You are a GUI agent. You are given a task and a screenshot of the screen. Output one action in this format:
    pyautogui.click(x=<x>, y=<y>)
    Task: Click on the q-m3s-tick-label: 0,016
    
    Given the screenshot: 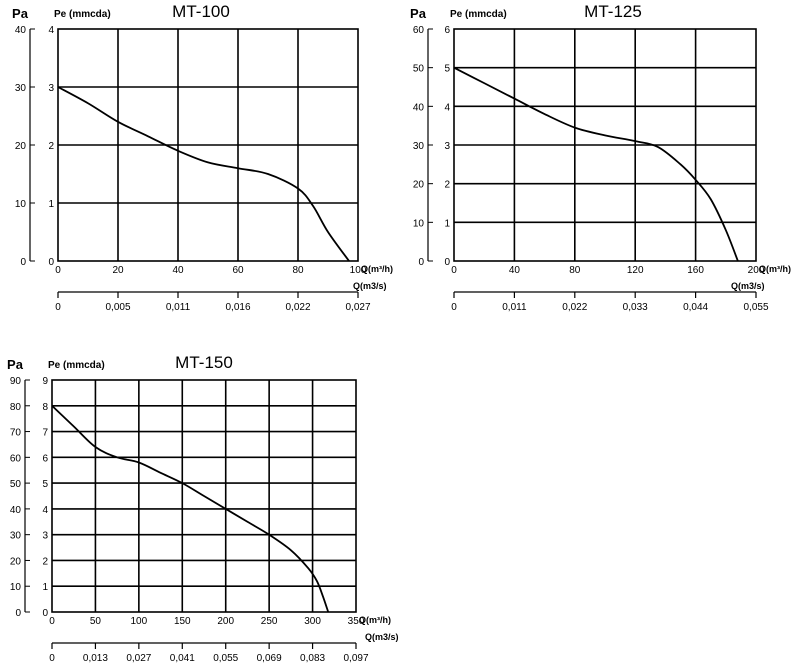 What is the action you would take?
    pyautogui.click(x=237, y=307)
    